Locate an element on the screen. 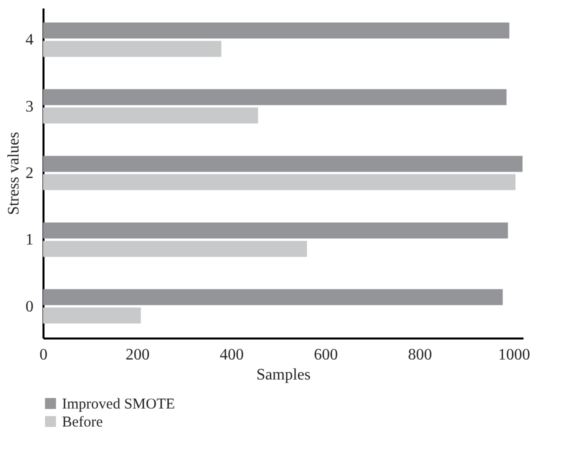  x-axis-title: Samples is located at coordinates (283, 375).